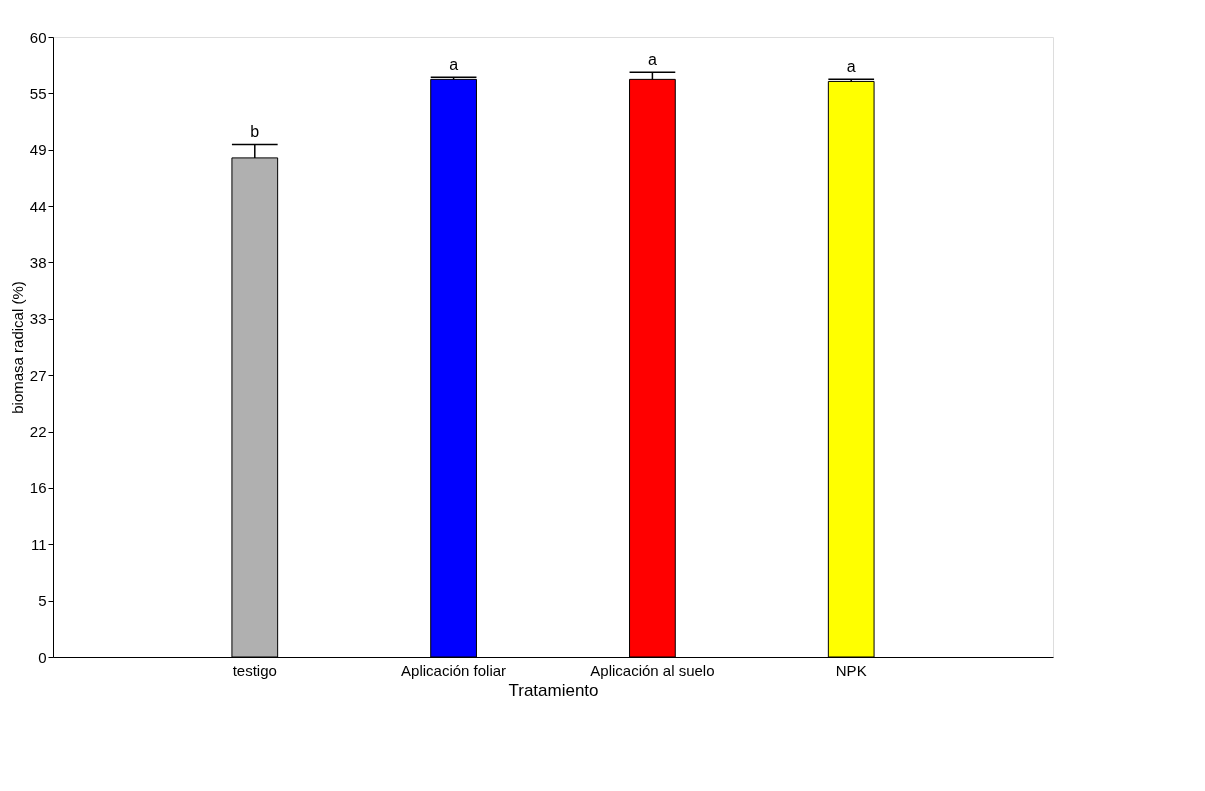  What do you see at coordinates (42, 601) in the screenshot?
I see `y-tick-label: 5` at bounding box center [42, 601].